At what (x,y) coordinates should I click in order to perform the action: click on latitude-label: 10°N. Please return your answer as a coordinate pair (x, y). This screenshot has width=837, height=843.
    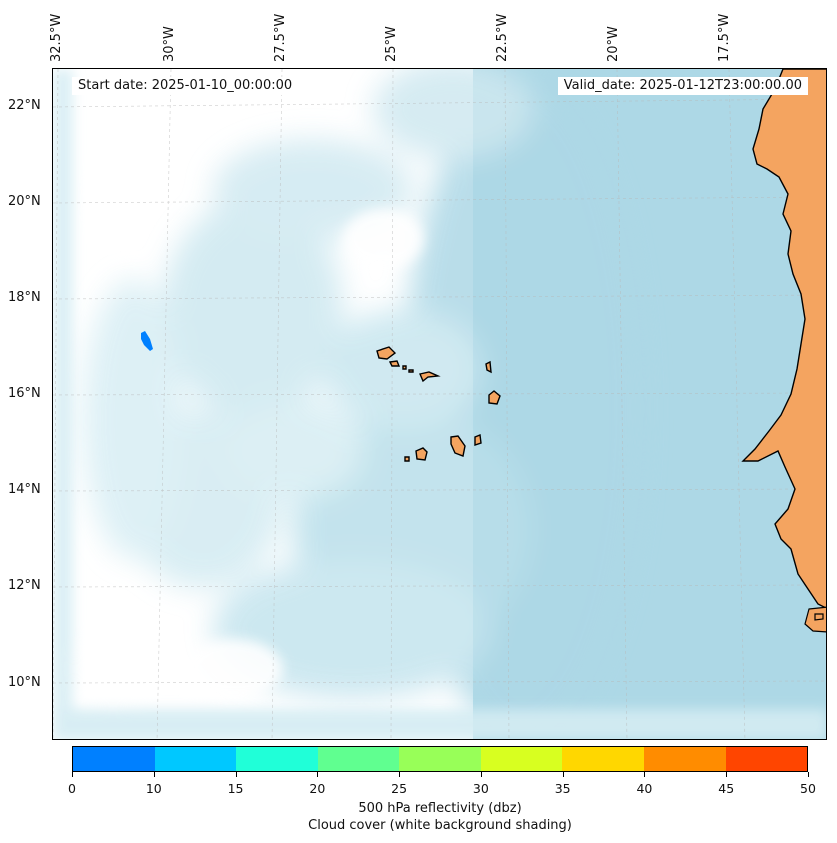
    Looking at the image, I should click on (24, 682).